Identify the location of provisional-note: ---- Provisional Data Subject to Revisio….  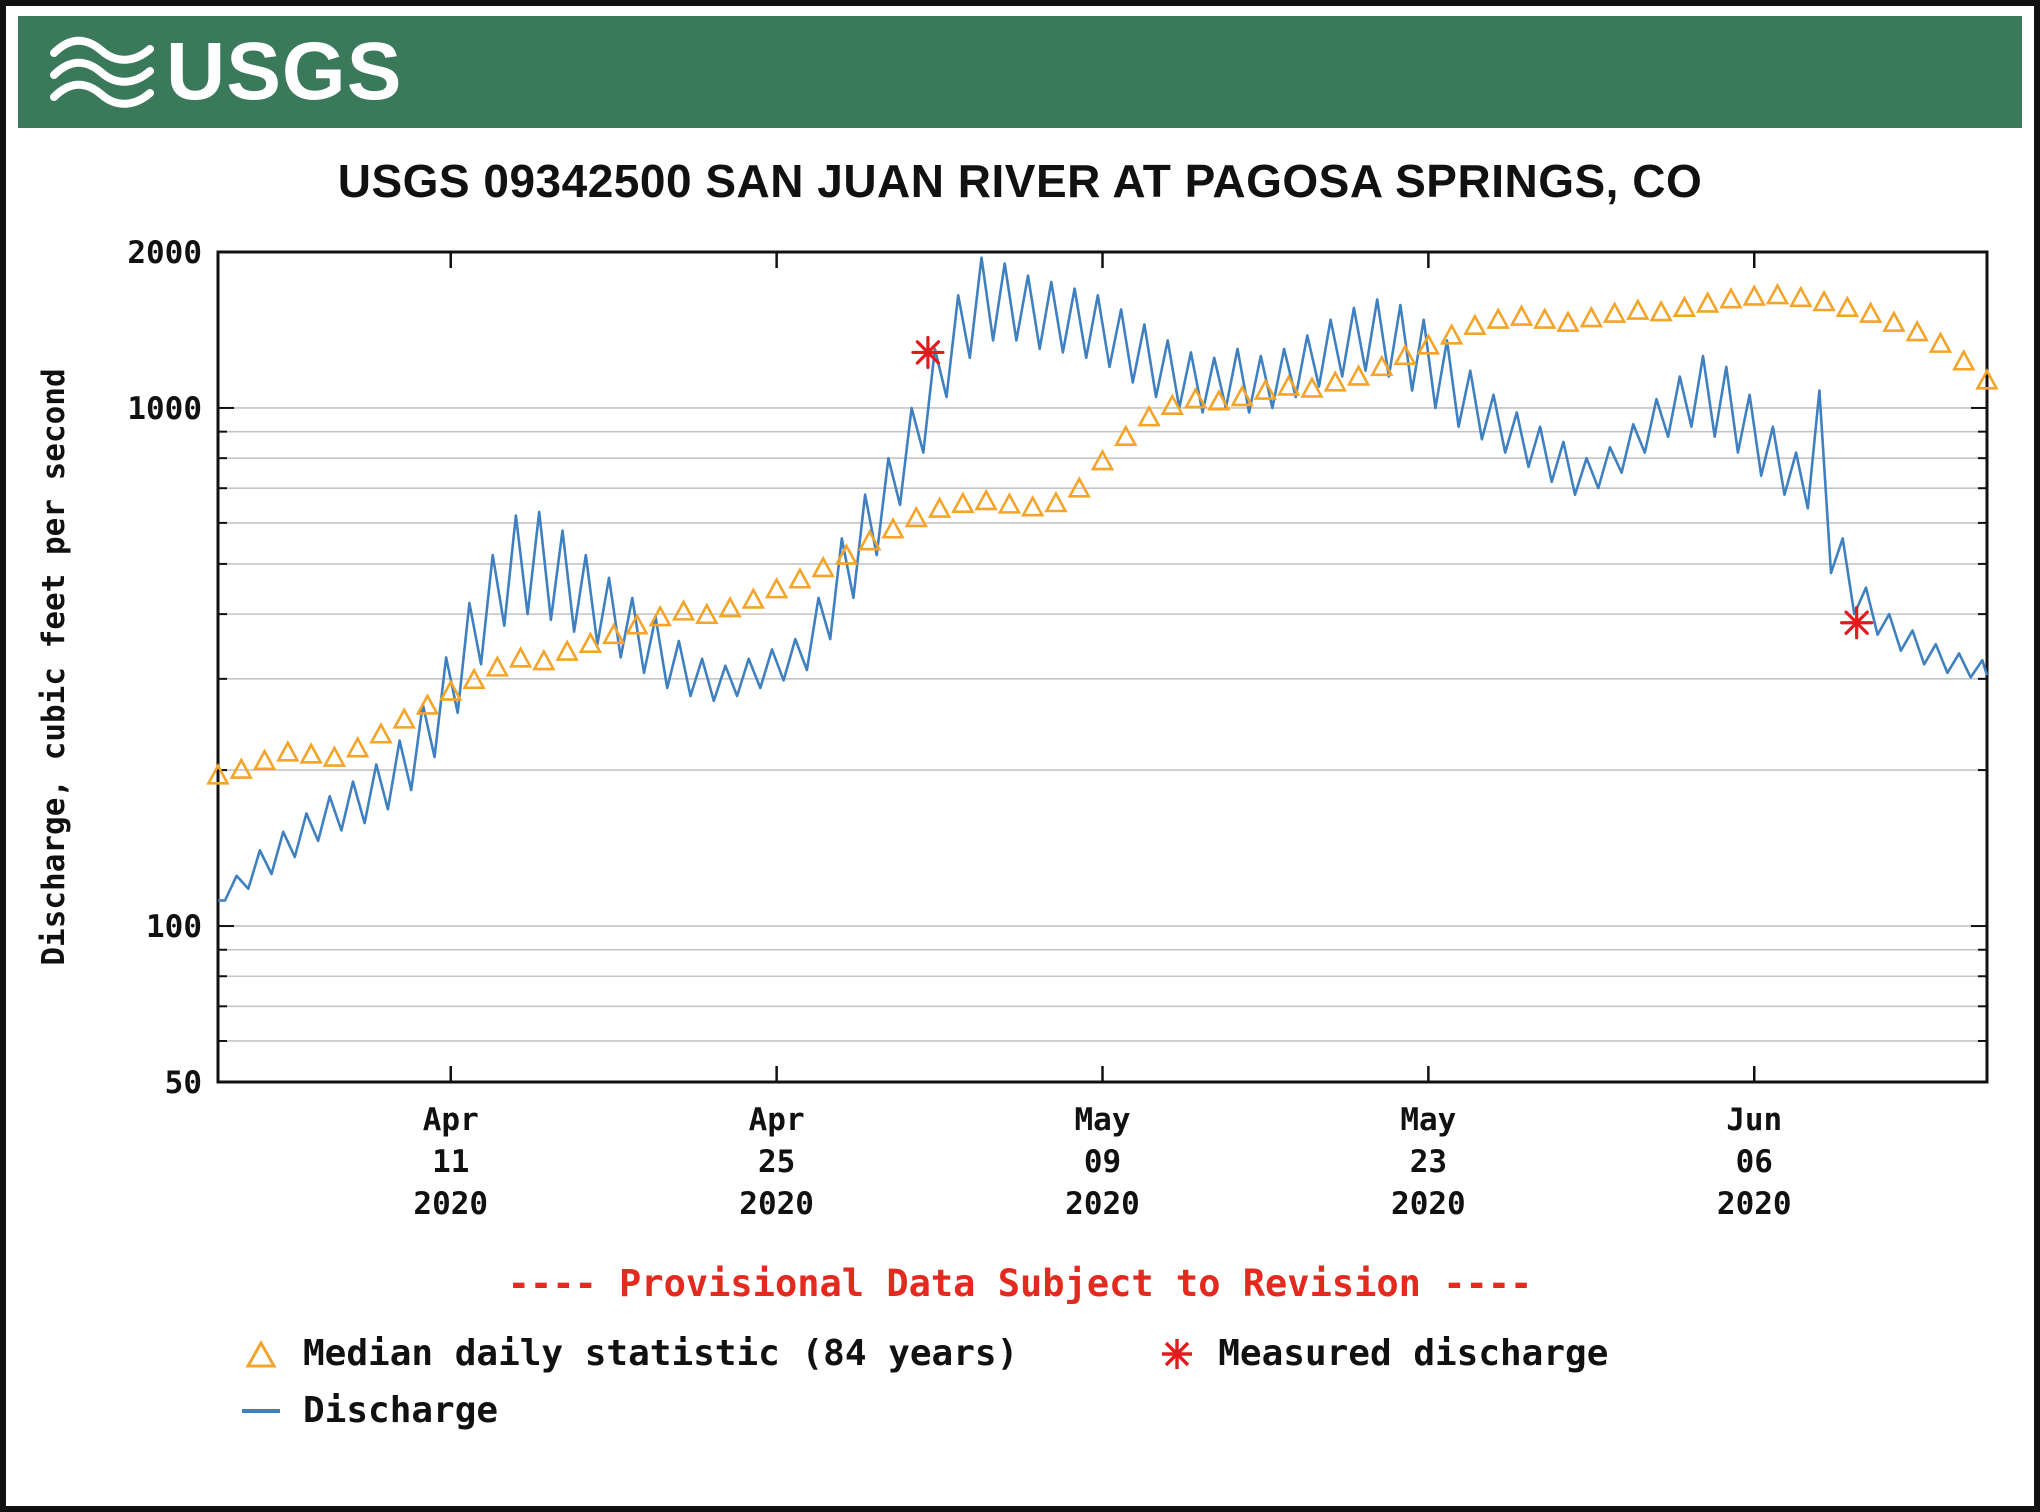
(1020, 1283).